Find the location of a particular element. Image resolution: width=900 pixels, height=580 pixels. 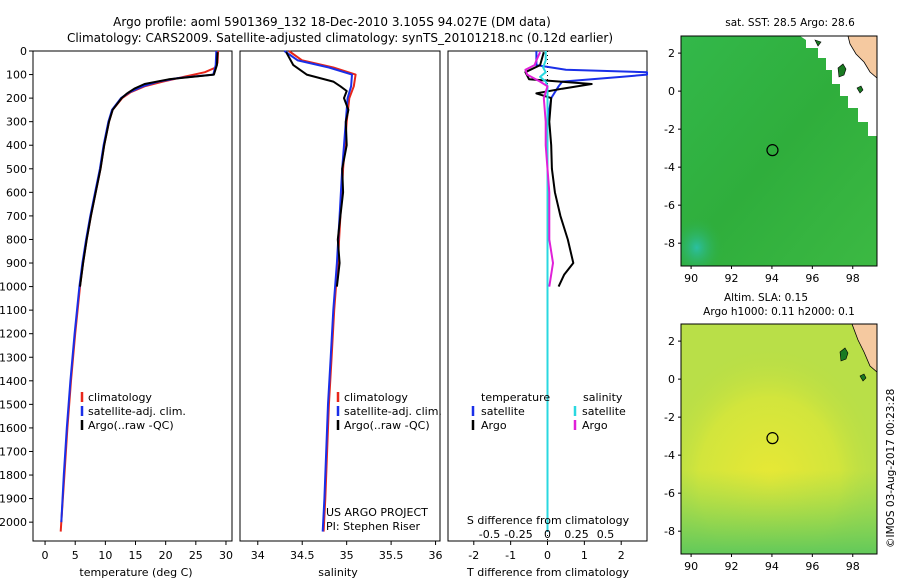

difference-line-salinity-argo is located at coordinates (539, 169).